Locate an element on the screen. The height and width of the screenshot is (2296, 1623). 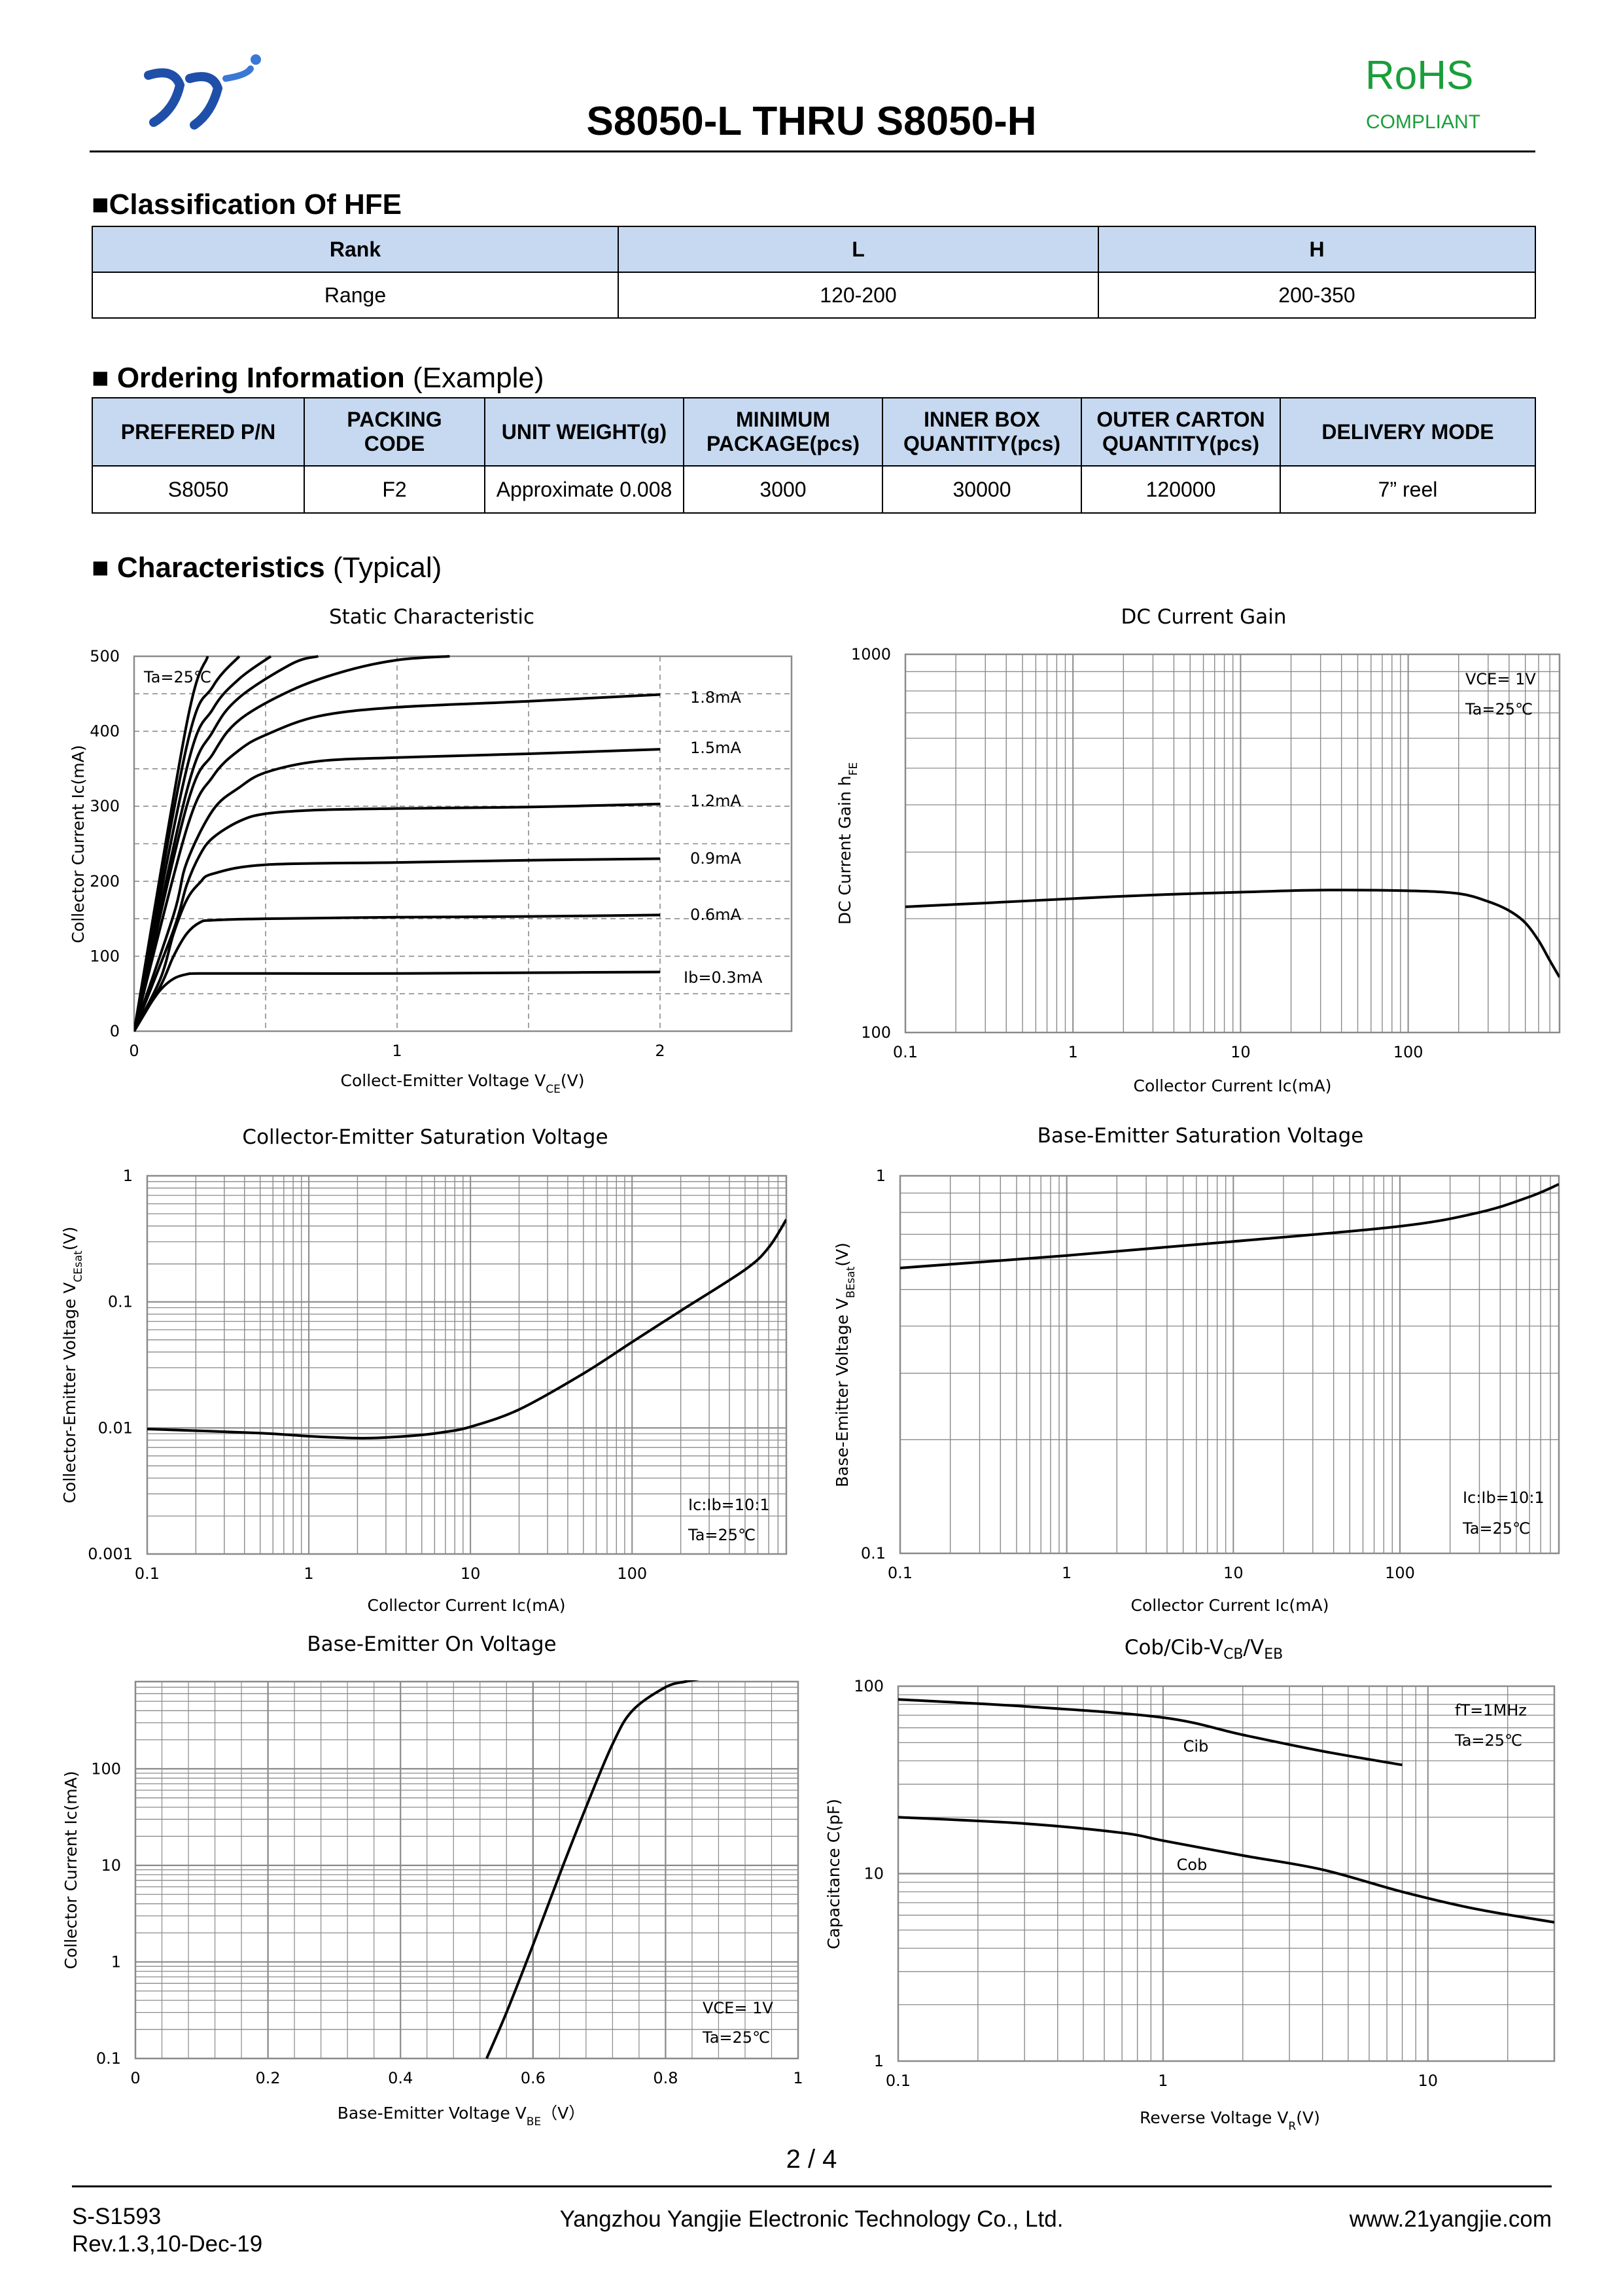
cap-plot-frame is located at coordinates (1227, 1873).